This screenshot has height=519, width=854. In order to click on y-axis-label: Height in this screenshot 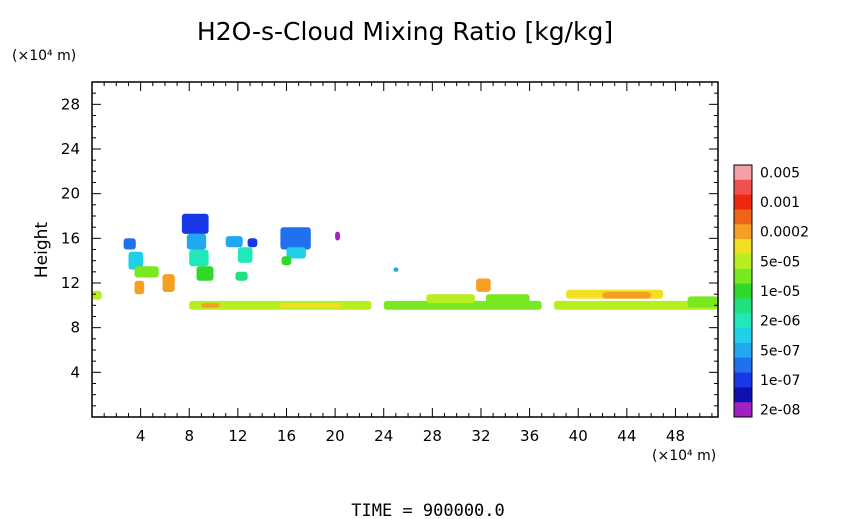, I will do `click(42, 250)`.